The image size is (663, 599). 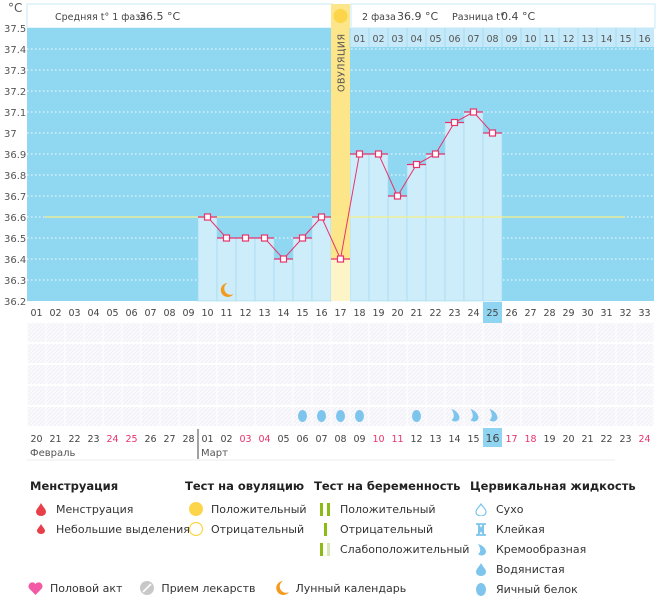 What do you see at coordinates (625, 39) in the screenshot?
I see `phase2-day-label: 15` at bounding box center [625, 39].